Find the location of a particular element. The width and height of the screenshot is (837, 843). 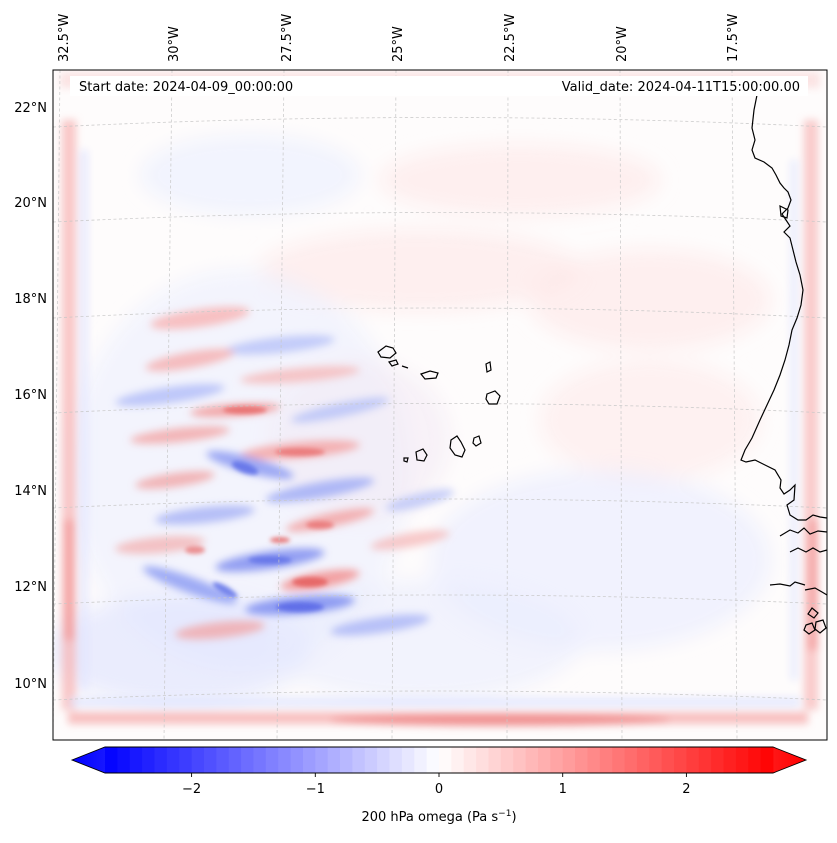

lat-labels: 22°N 20°N 18°N 16°N 14°N 12°N 10°N is located at coordinates (30, 396).